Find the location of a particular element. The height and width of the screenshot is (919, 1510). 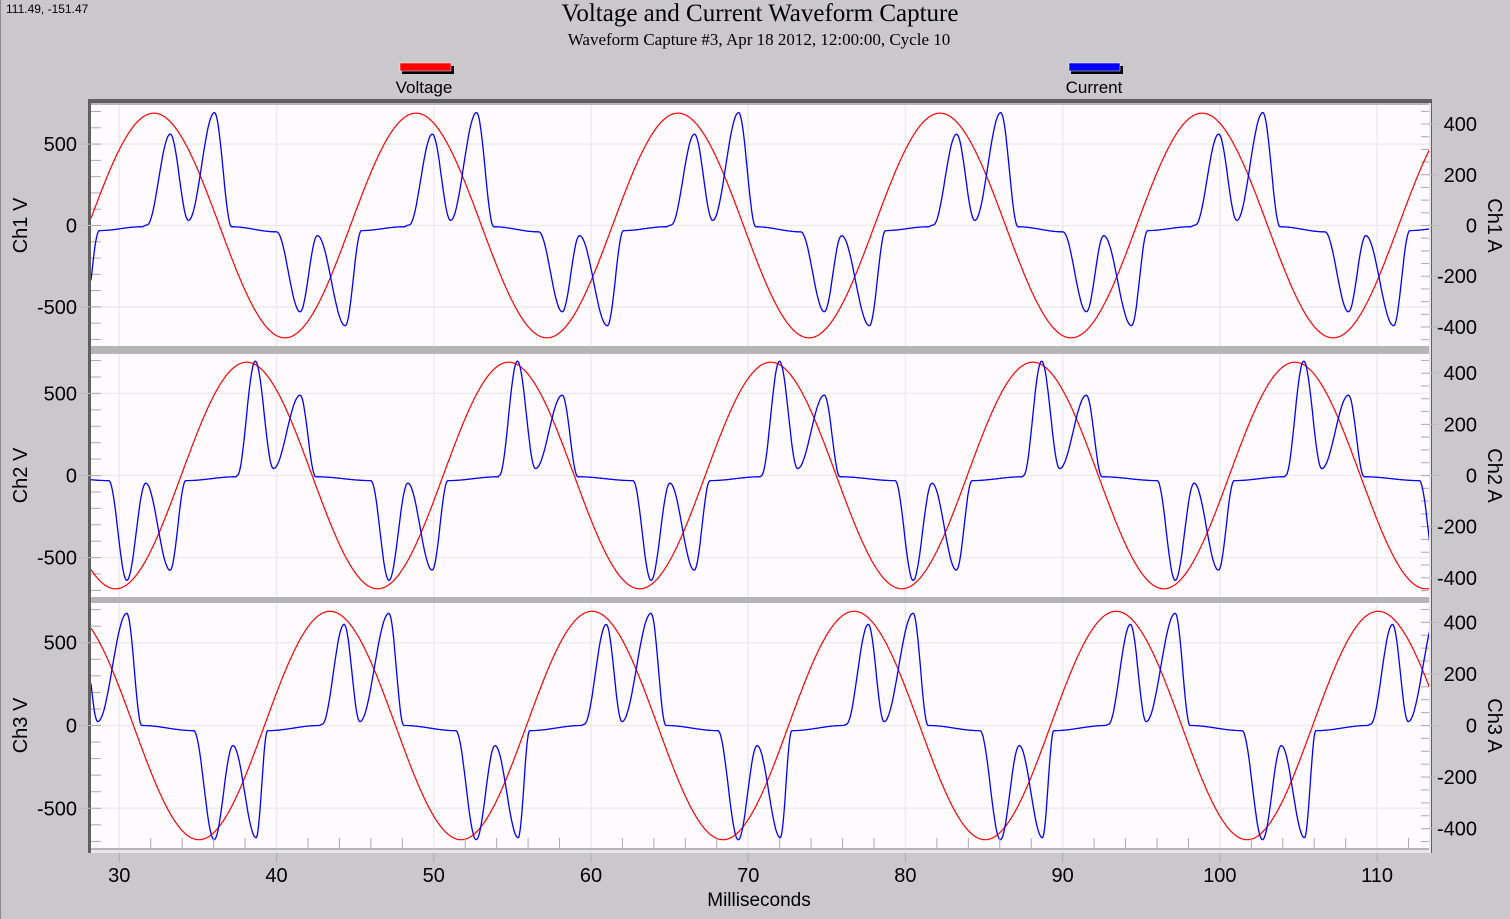

y-axis-label-right: Ch2 A is located at coordinates (1494, 475).